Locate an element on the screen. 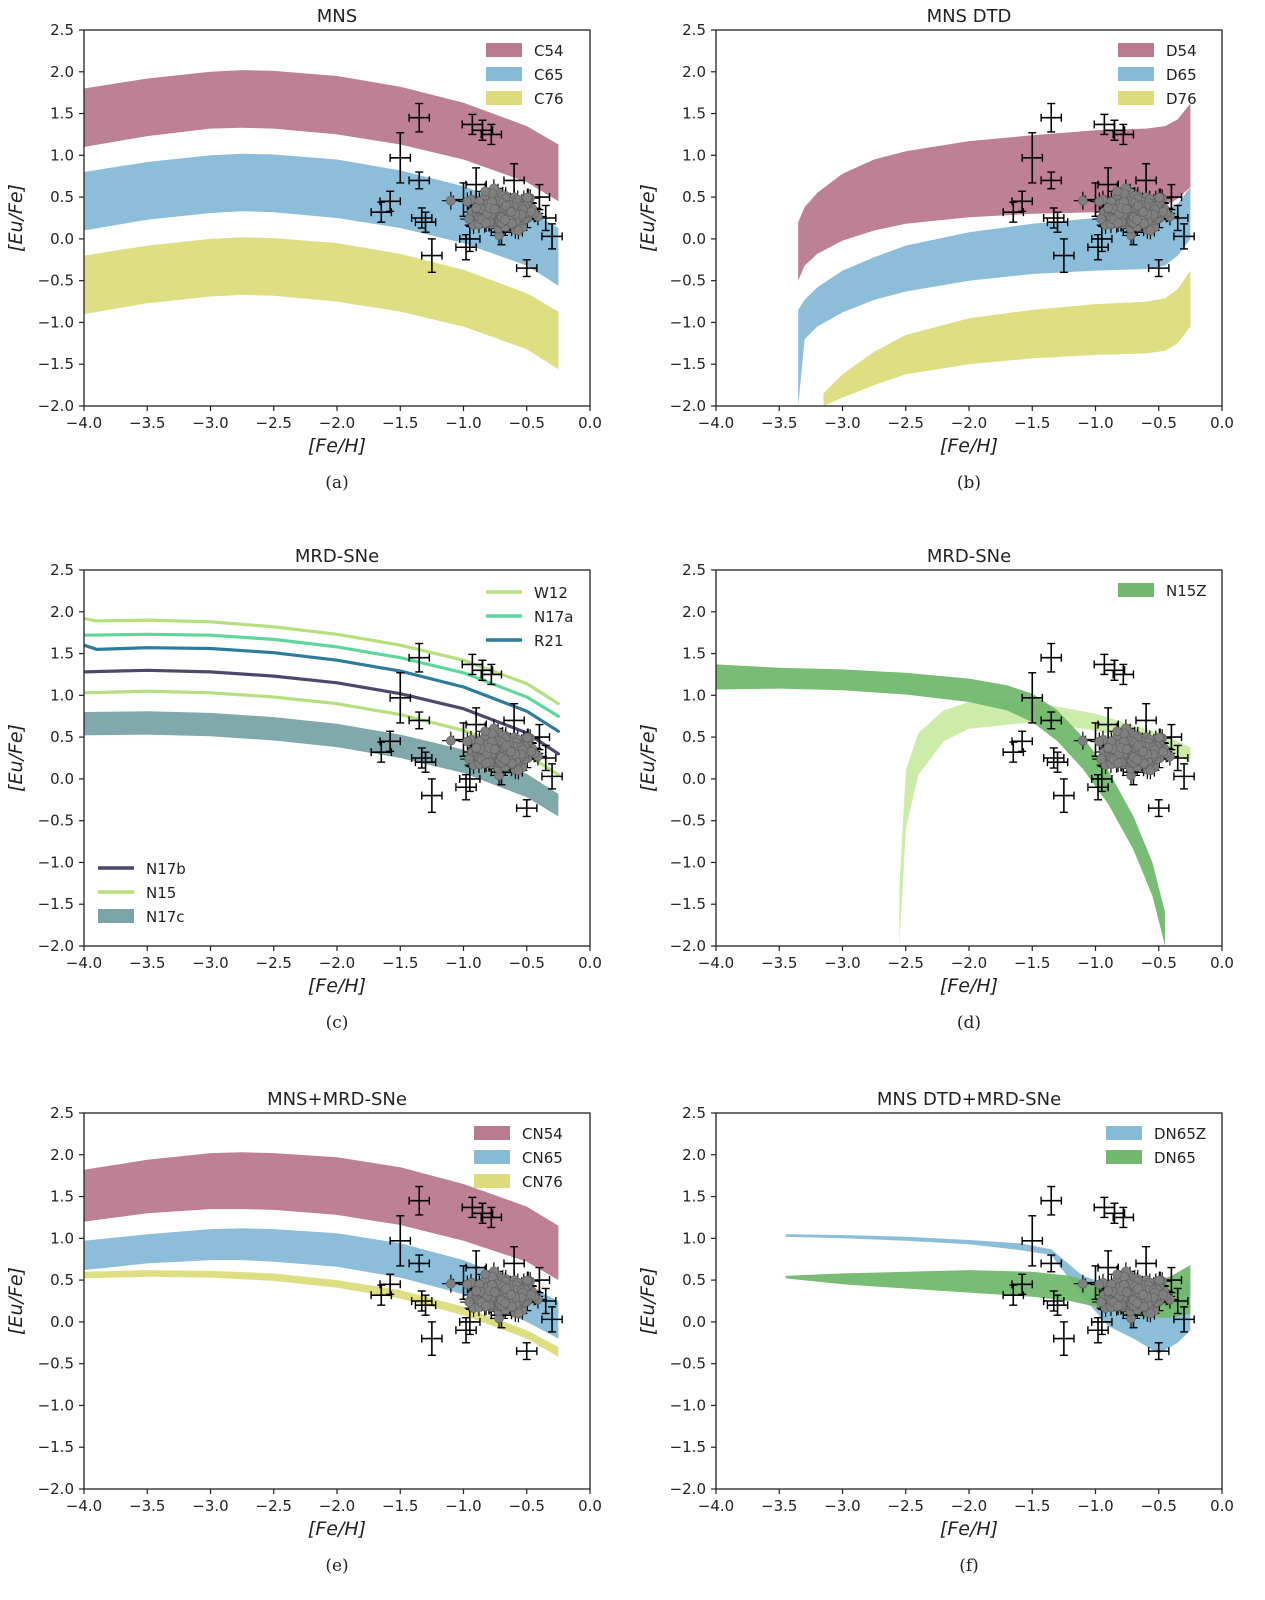 The height and width of the screenshot is (1600, 1265). panel-caption: (f) is located at coordinates (969, 1566).